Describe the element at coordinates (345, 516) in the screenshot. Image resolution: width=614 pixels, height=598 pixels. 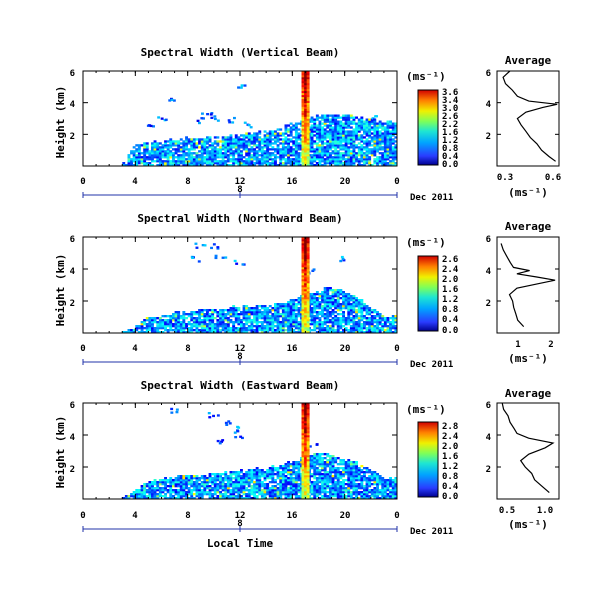
I see `x-tick-label: 20` at that location.